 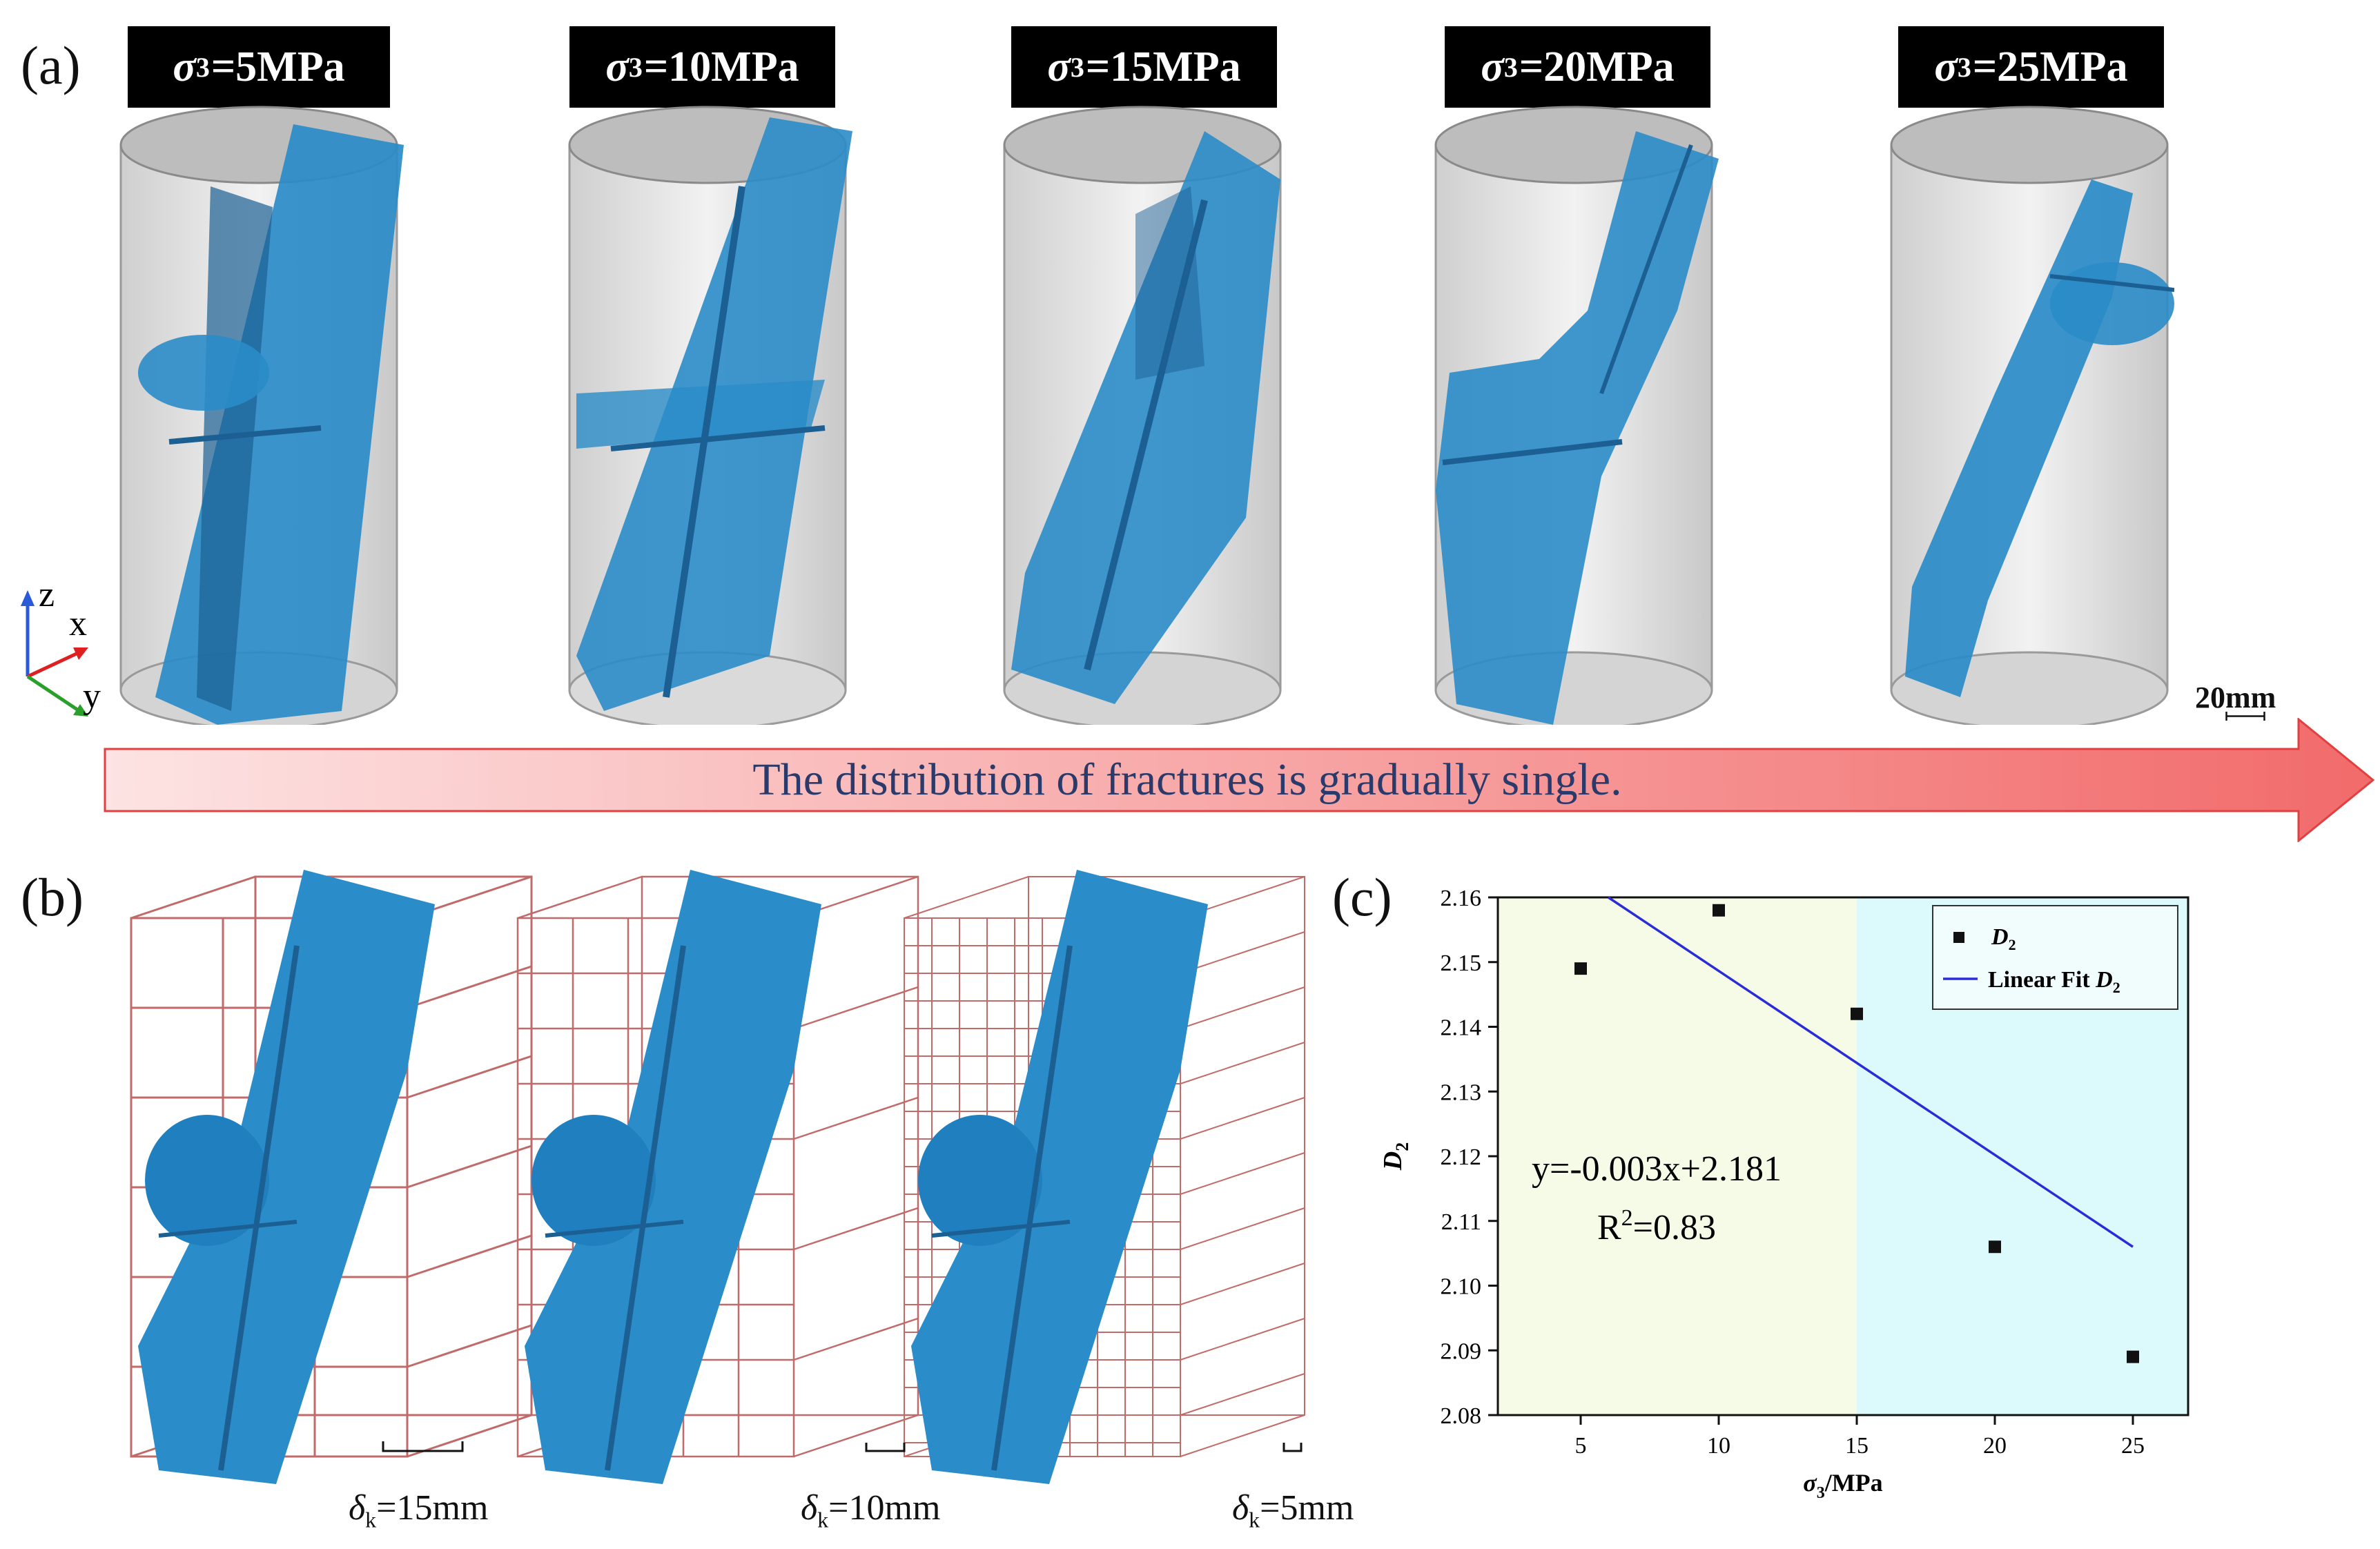 What do you see at coordinates (710, 415) in the screenshot?
I see `specimen-cylinder-10mpa` at bounding box center [710, 415].